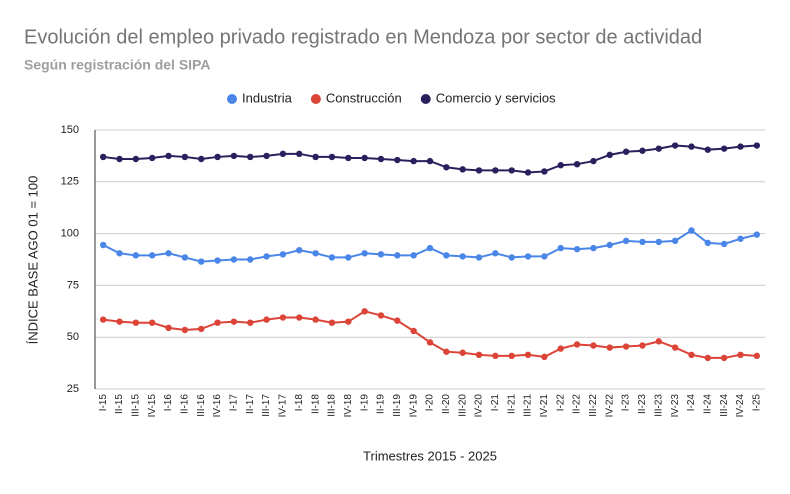 The width and height of the screenshot is (790, 494). Describe the element at coordinates (299, 403) in the screenshot. I see `x-tick-label: I-18` at that location.